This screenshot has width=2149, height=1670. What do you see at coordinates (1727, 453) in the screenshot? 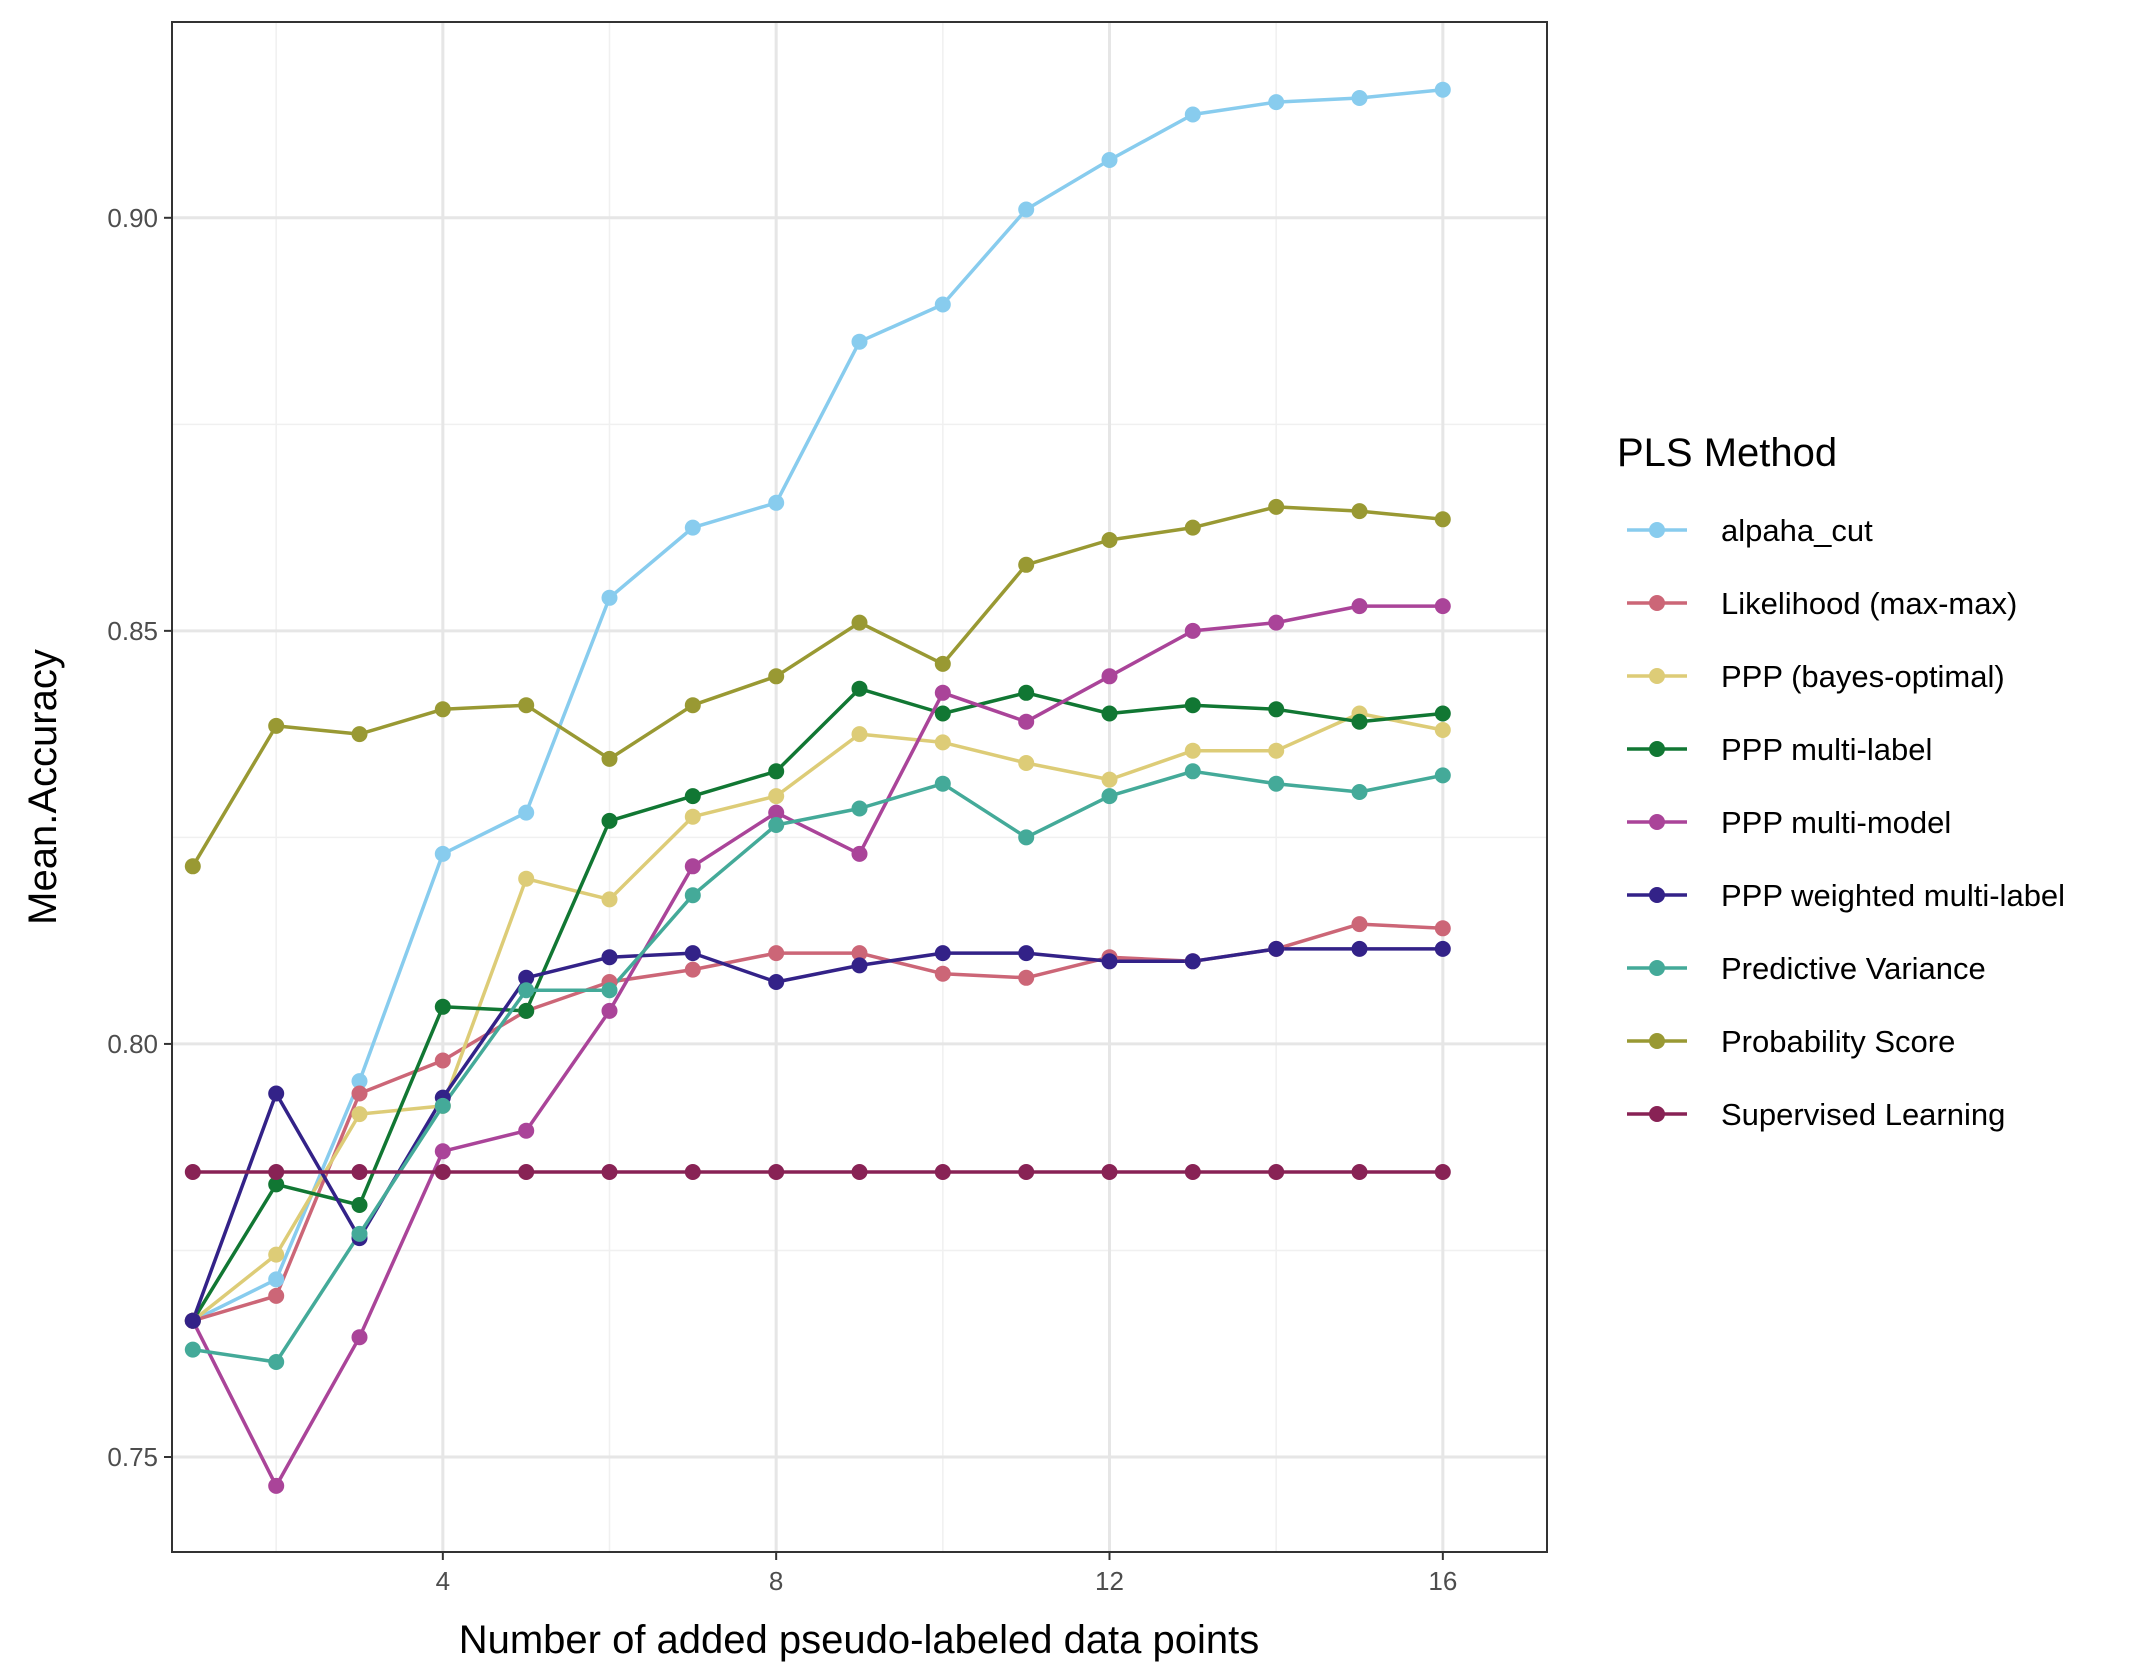
I see `legend-title: PLS Method` at bounding box center [1727, 453].